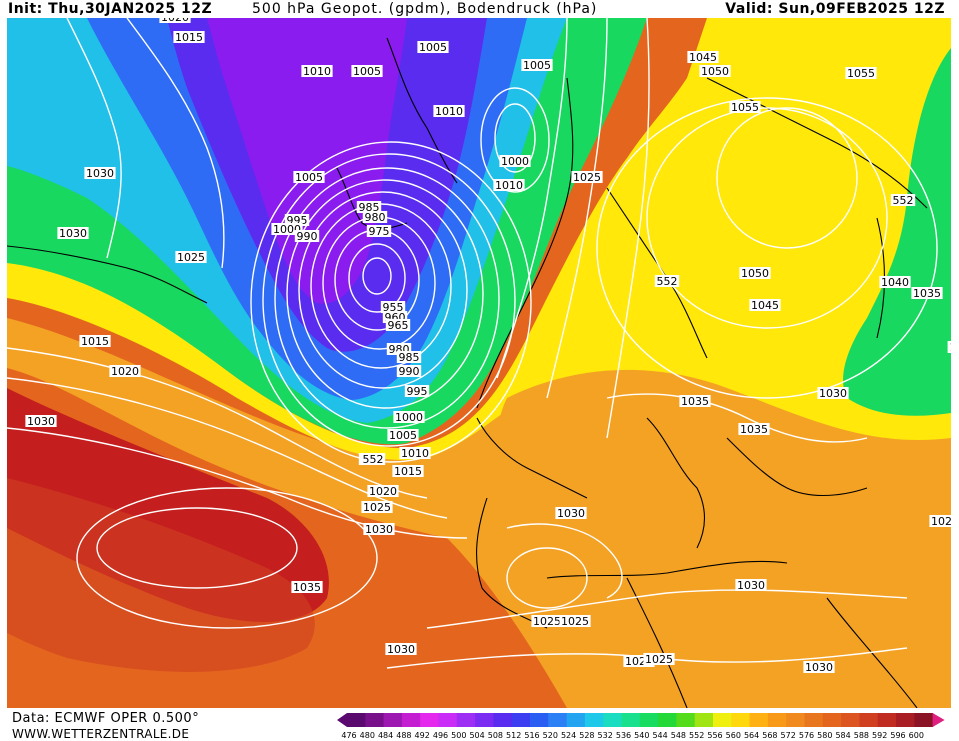 The width and height of the screenshot is (959, 741). I want to click on svg-text: 1000, so click(515, 161).